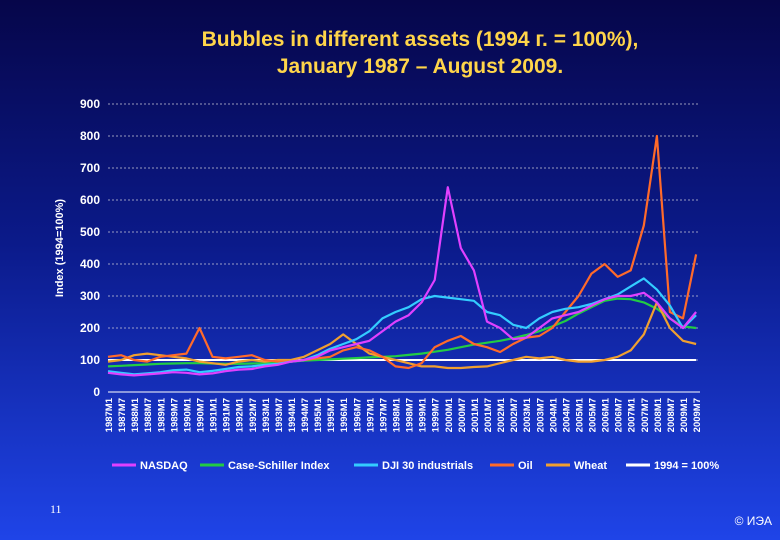 The image size is (780, 540). I want to click on legend-label: NASDAQ, so click(164, 466).